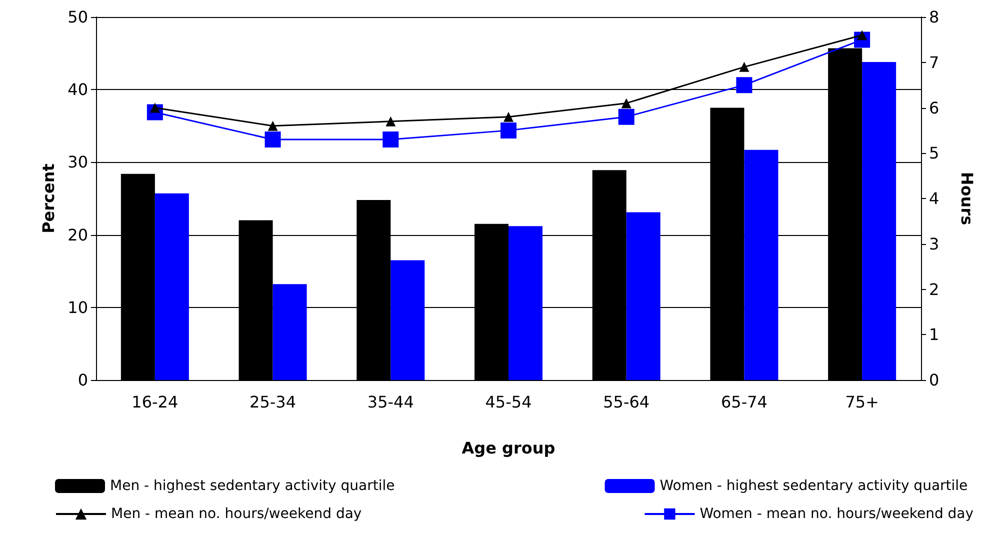 This screenshot has height=538, width=991. What do you see at coordinates (744, 402) in the screenshot?
I see `x-tick-label: 65-74` at bounding box center [744, 402].